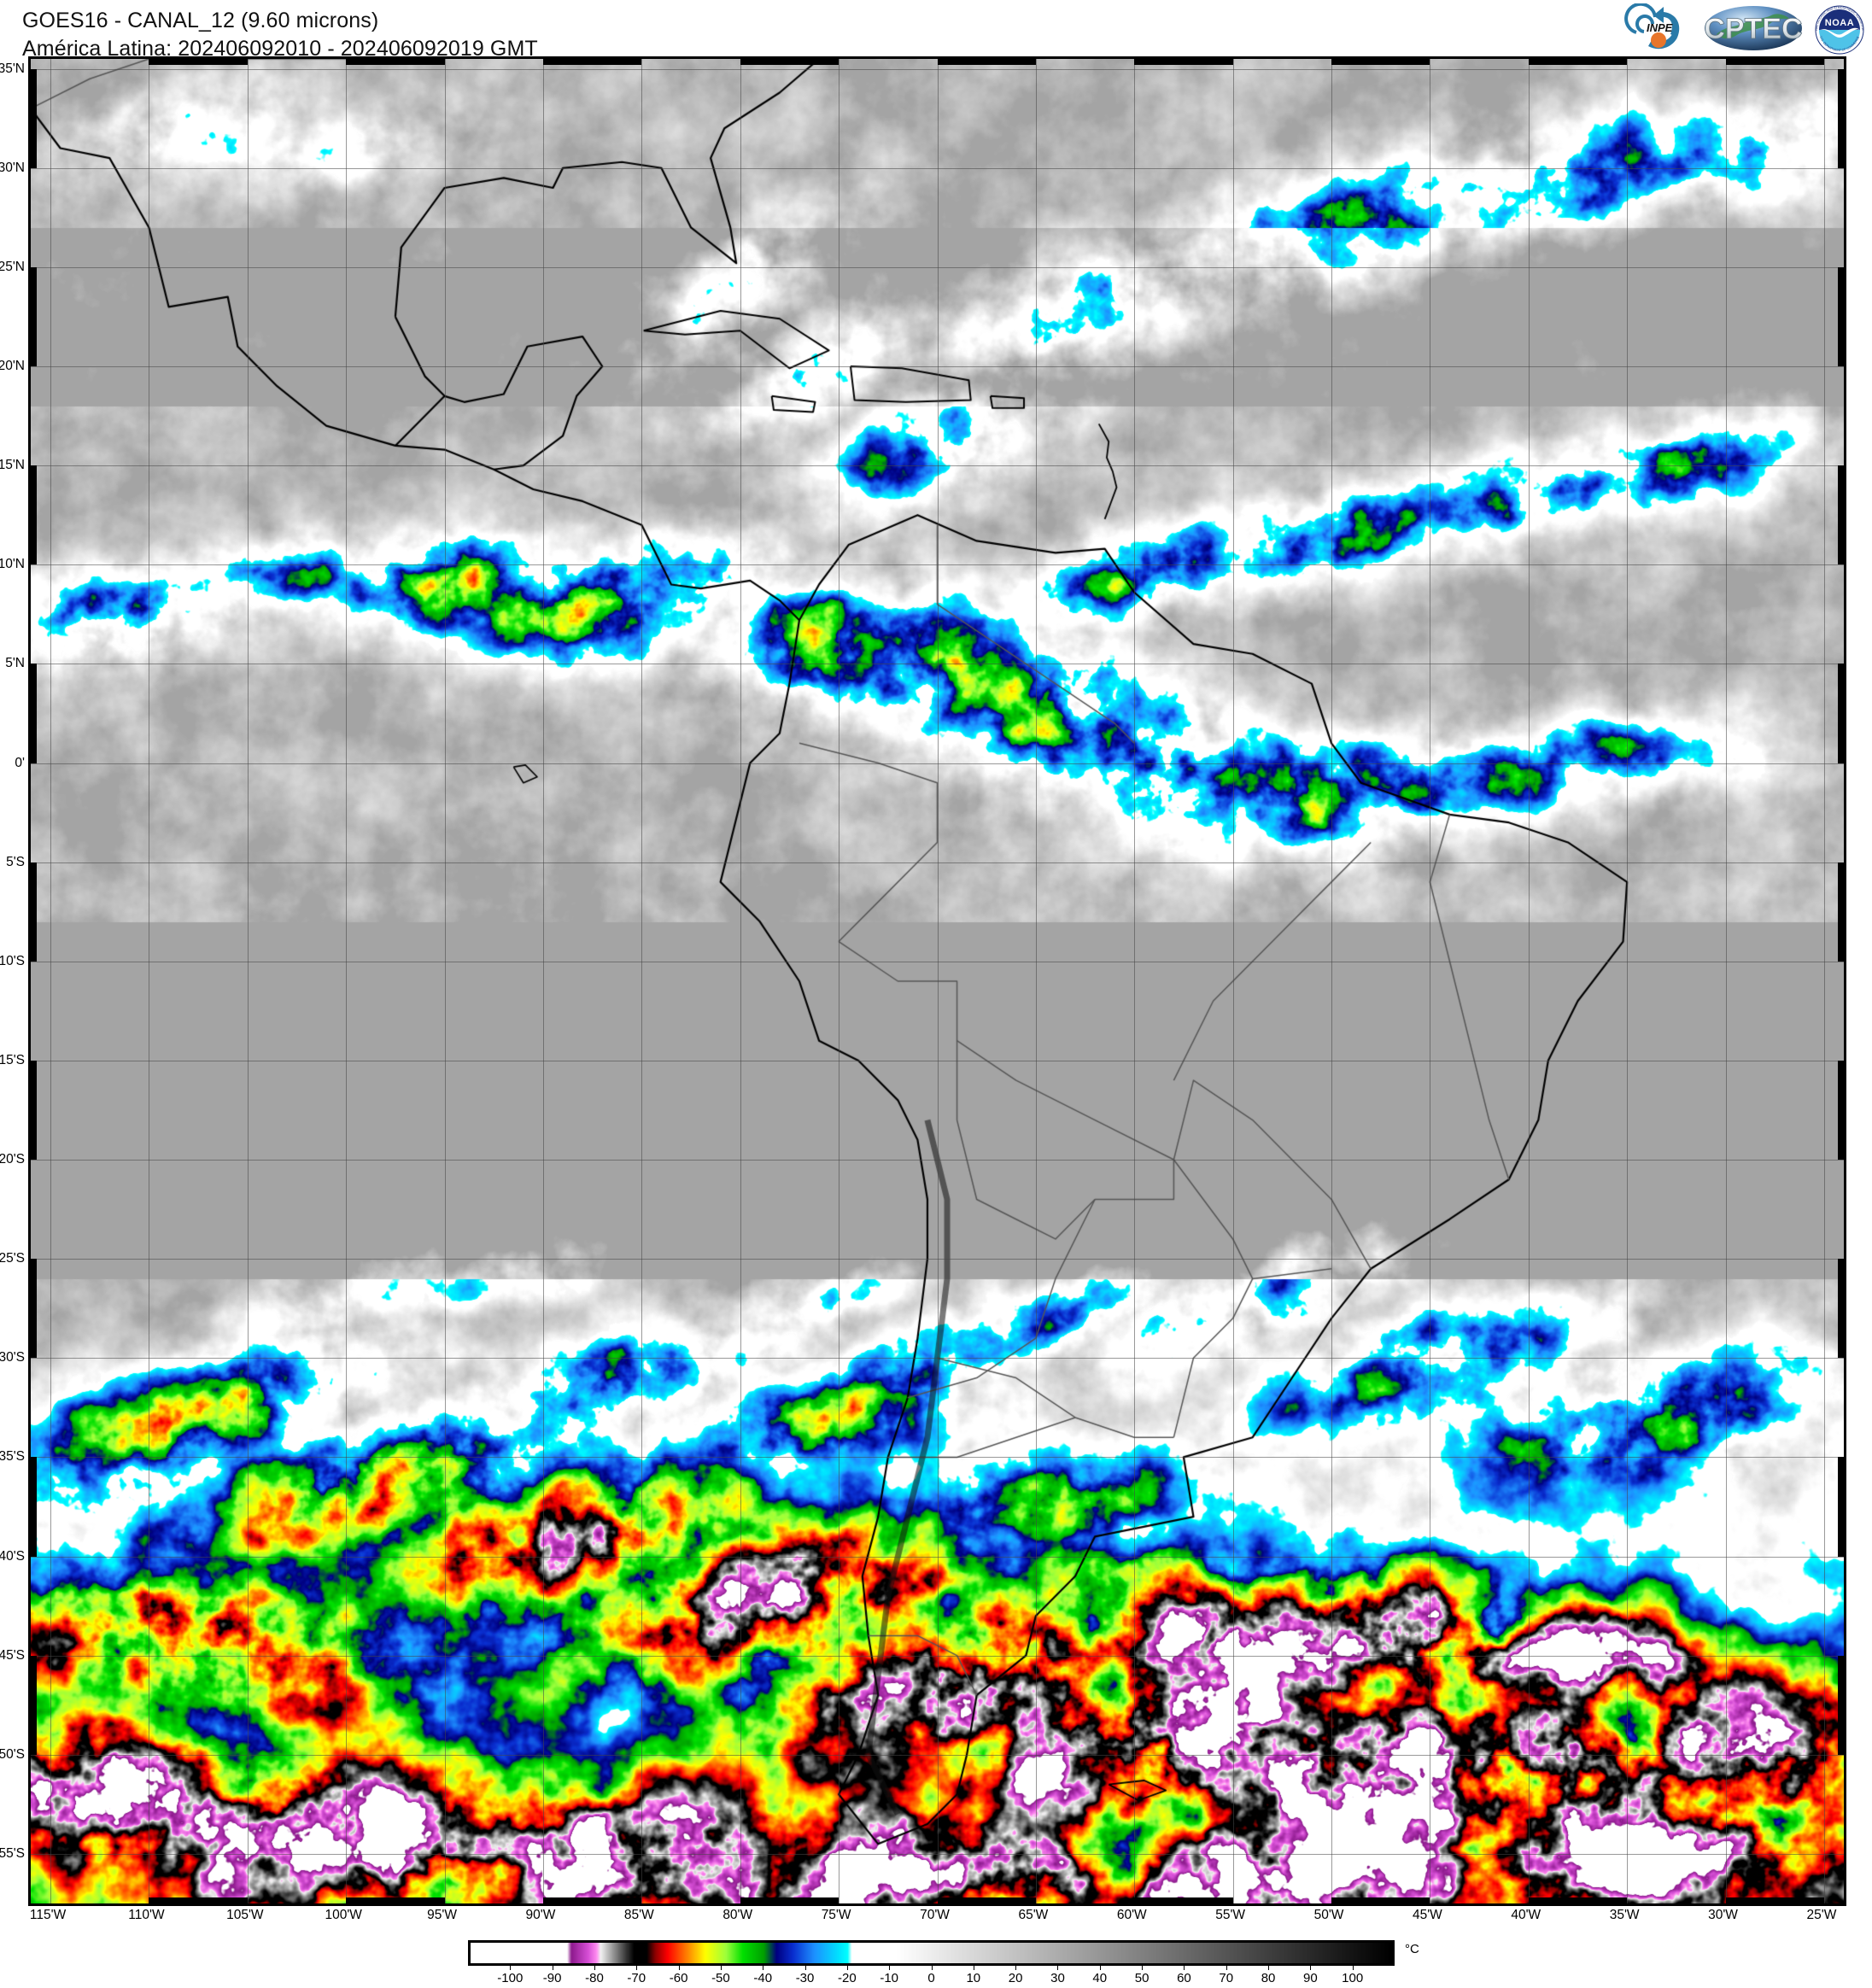  Describe the element at coordinates (12, 1059) in the screenshot. I see `lat-tick-label: 15'S` at that location.